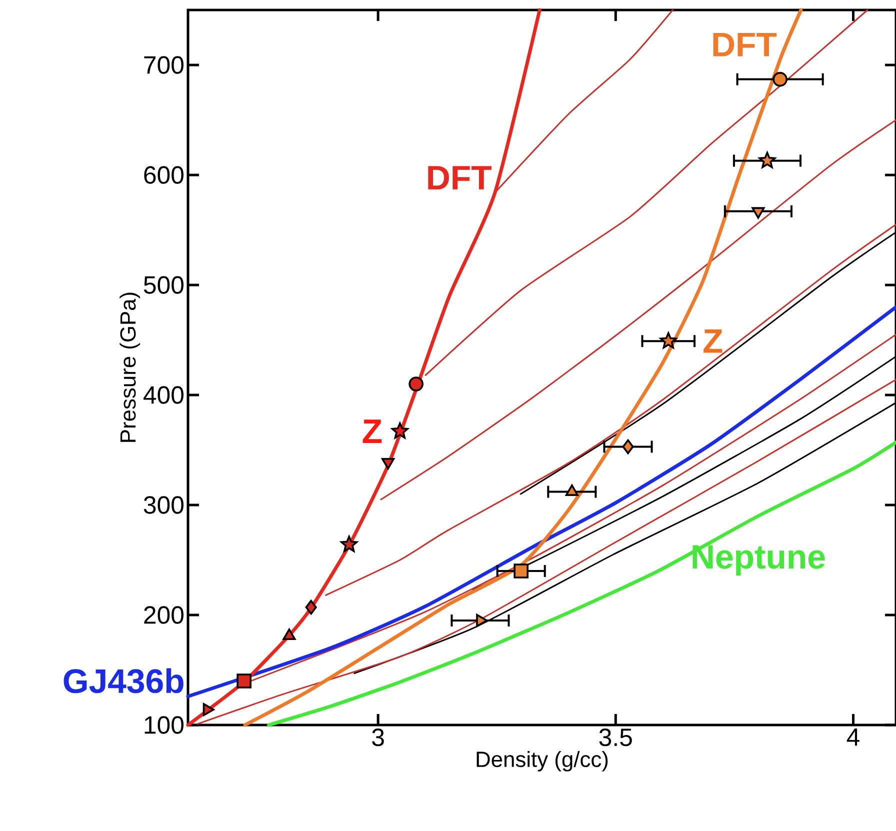 Image resolution: width=896 pixels, height=831 pixels. What do you see at coordinates (164, 175) in the screenshot?
I see `y-tick-label: 600` at bounding box center [164, 175].